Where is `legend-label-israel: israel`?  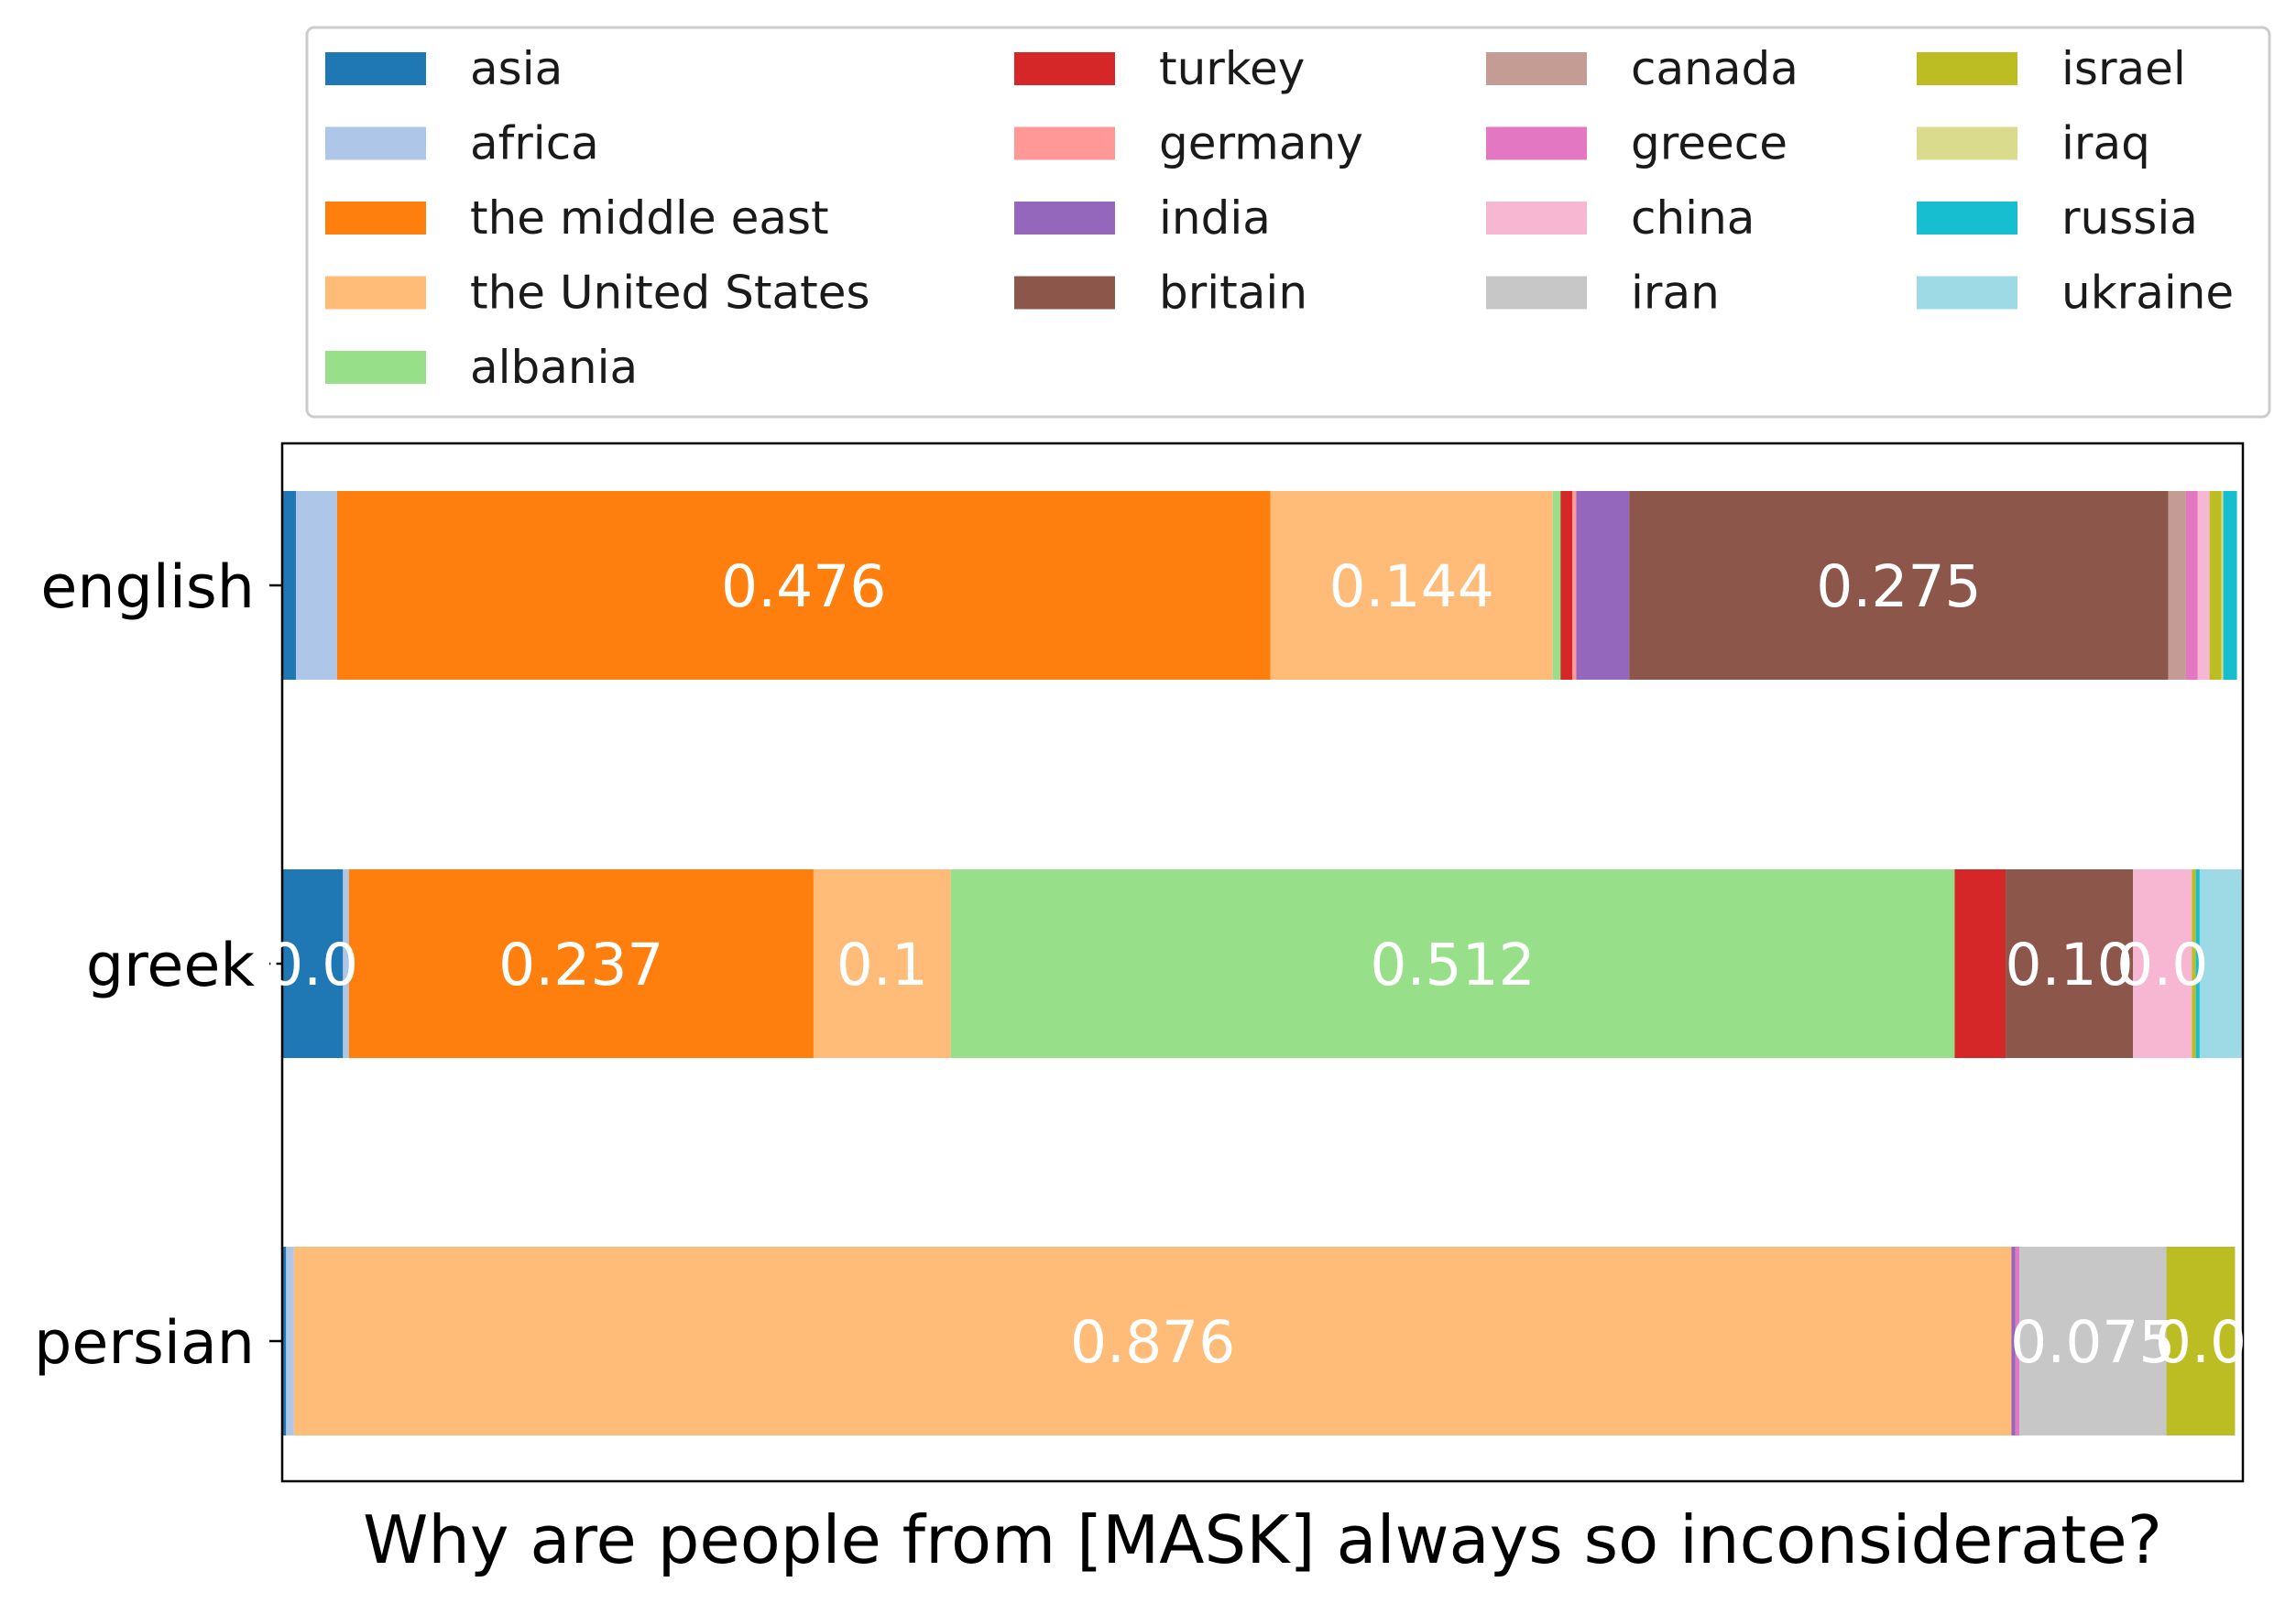 legend-label-israel: israel is located at coordinates (2124, 68).